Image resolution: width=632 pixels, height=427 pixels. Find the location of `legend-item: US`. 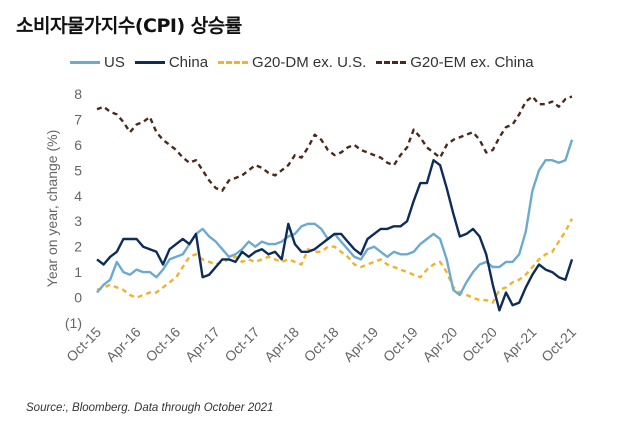

legend-item: US is located at coordinates (97, 62).